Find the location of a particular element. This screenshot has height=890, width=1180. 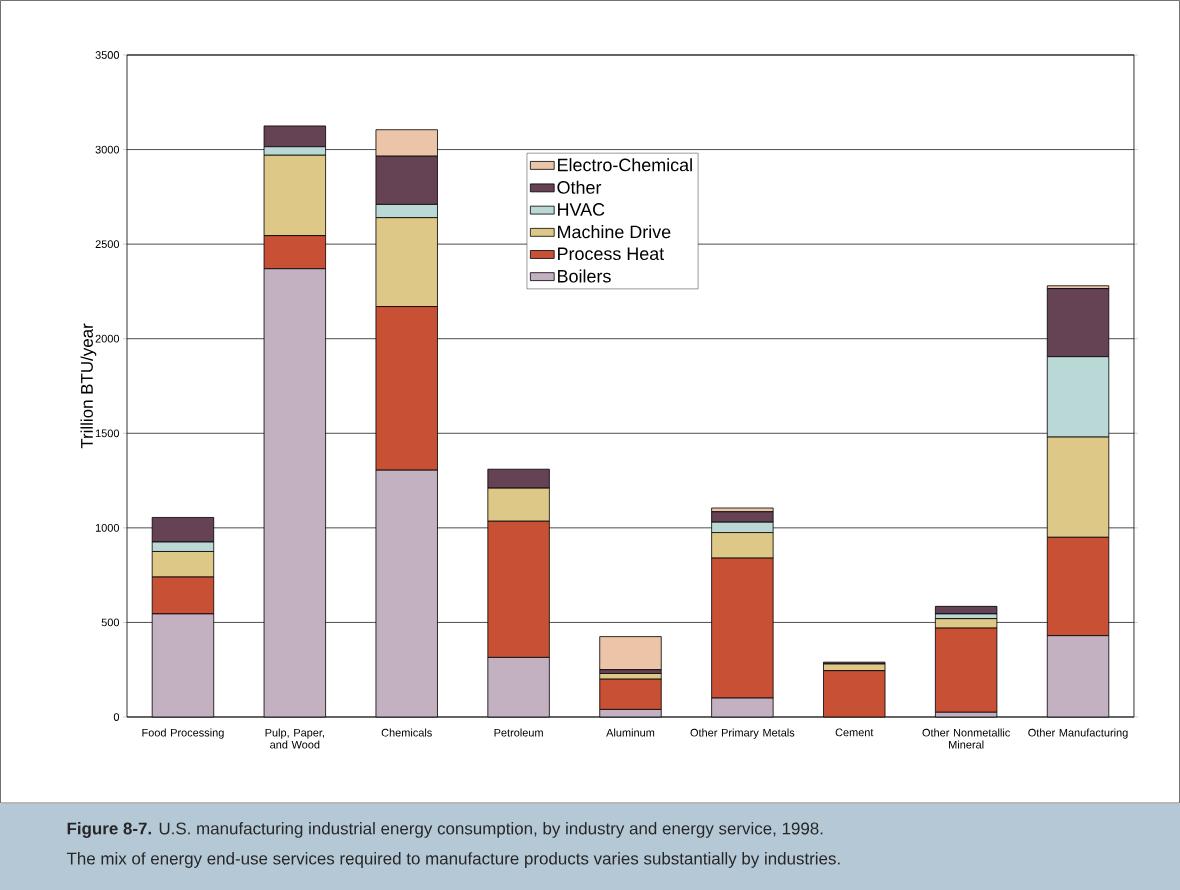

text: The mix of energy end-use services required to manufacture products varies substantially by industries. is located at coordinates (453, 860).